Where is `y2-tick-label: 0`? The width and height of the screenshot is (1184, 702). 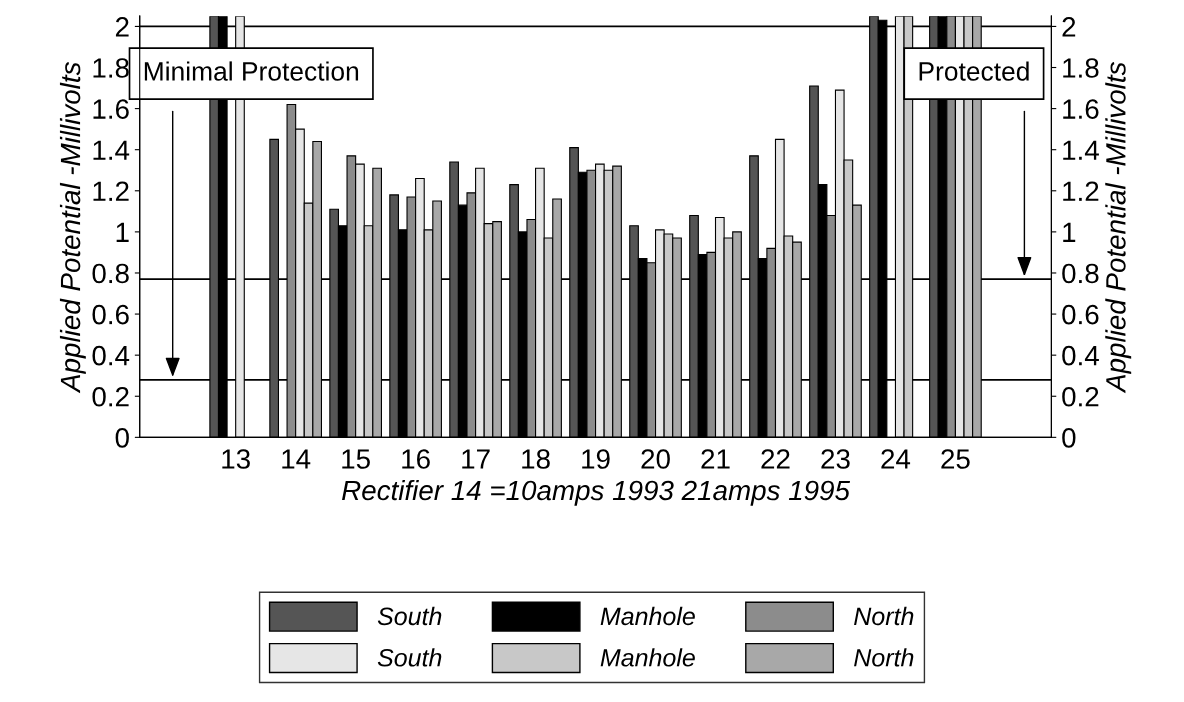
y2-tick-label: 0 is located at coordinates (1069, 438).